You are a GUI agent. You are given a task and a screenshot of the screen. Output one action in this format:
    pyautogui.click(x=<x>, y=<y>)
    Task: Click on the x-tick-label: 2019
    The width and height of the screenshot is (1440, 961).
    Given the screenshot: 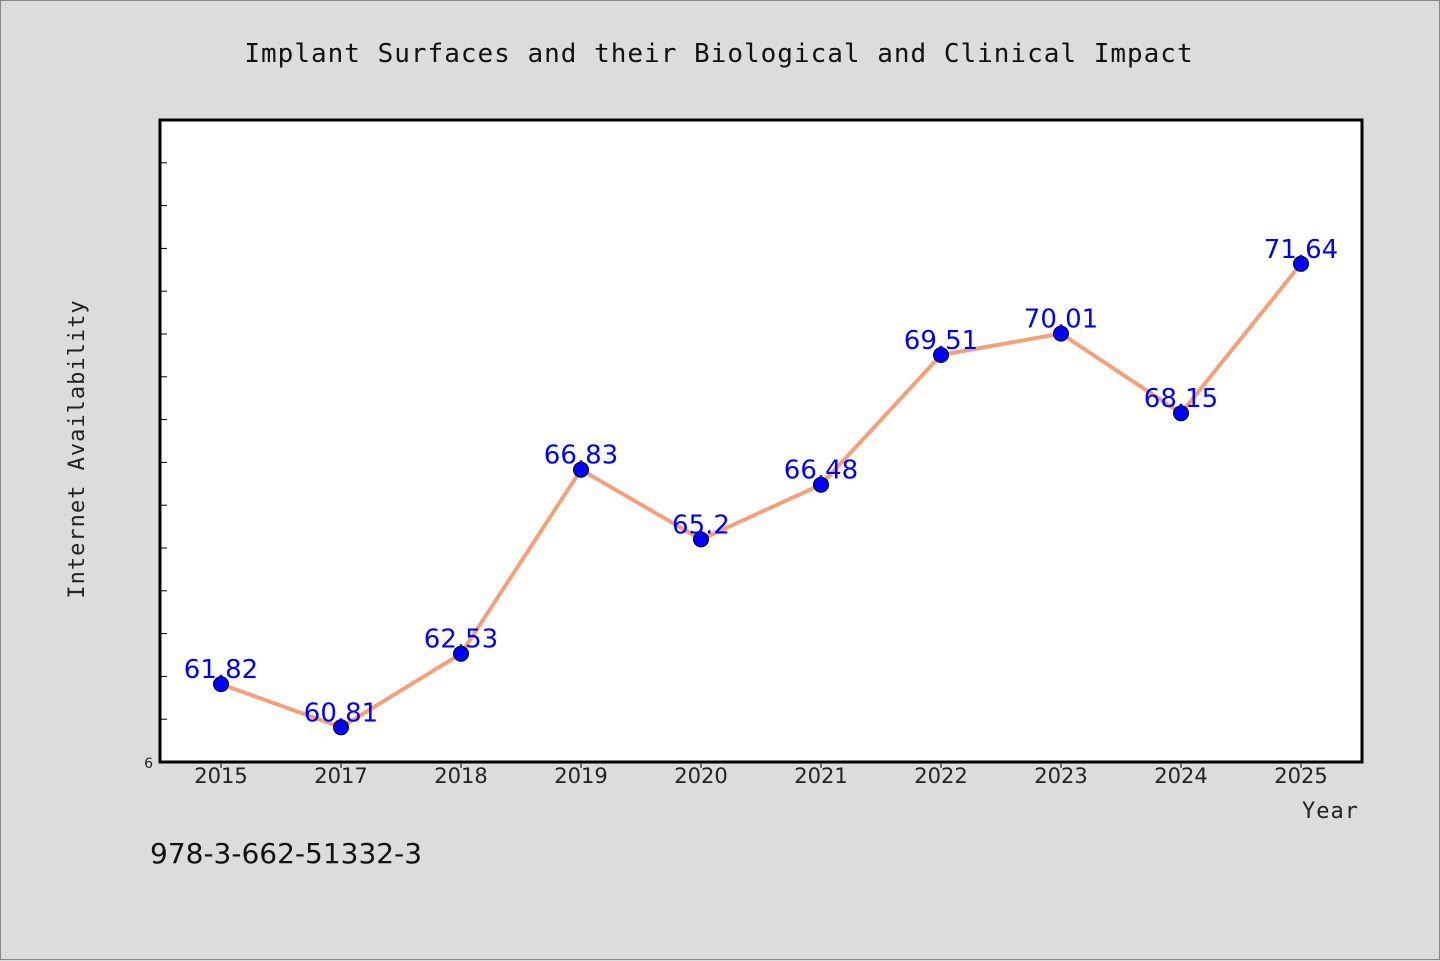 What is the action you would take?
    pyautogui.click(x=580, y=776)
    